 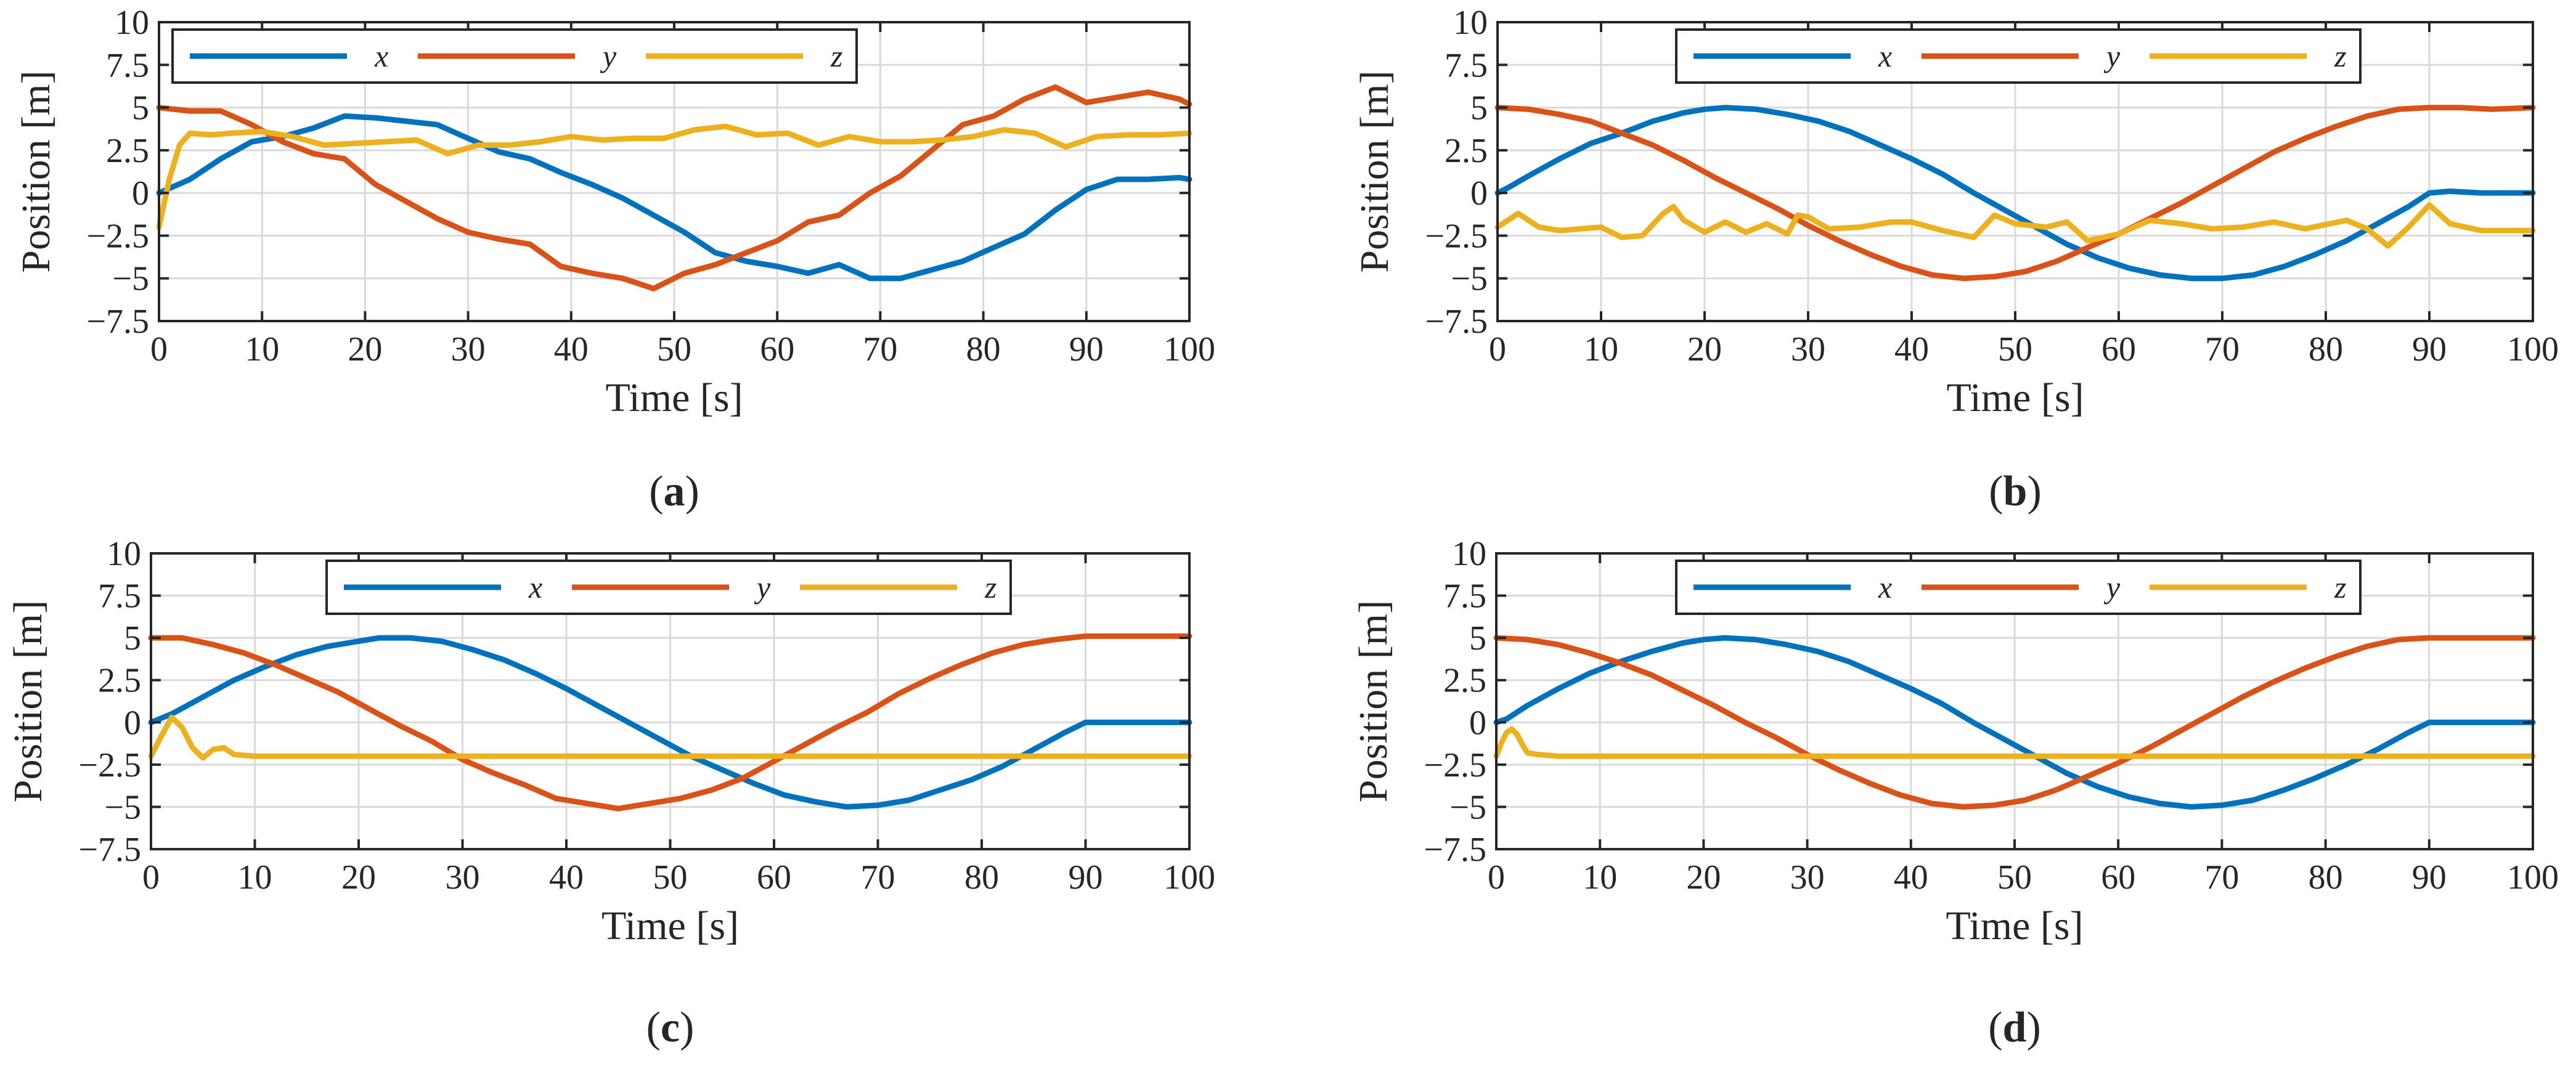 I want to click on panel-caption: (a), so click(x=674, y=492).